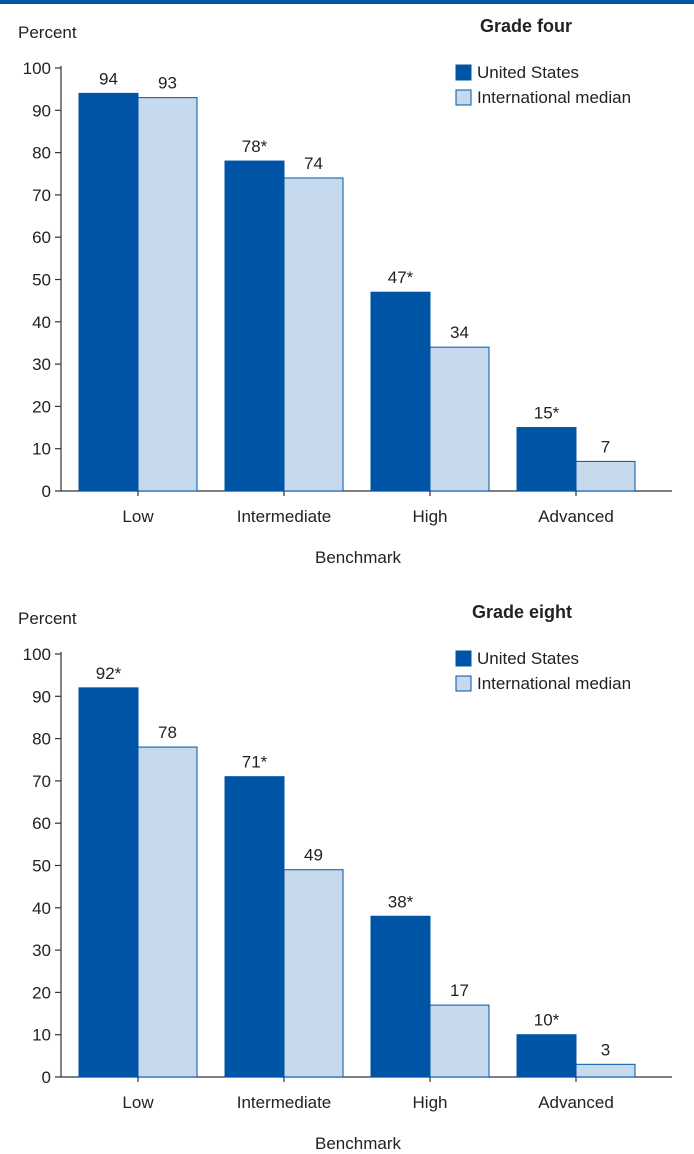 This screenshot has width=694, height=1154. Describe the element at coordinates (400, 391) in the screenshot. I see `chart-1-bar-high-united-states` at that location.